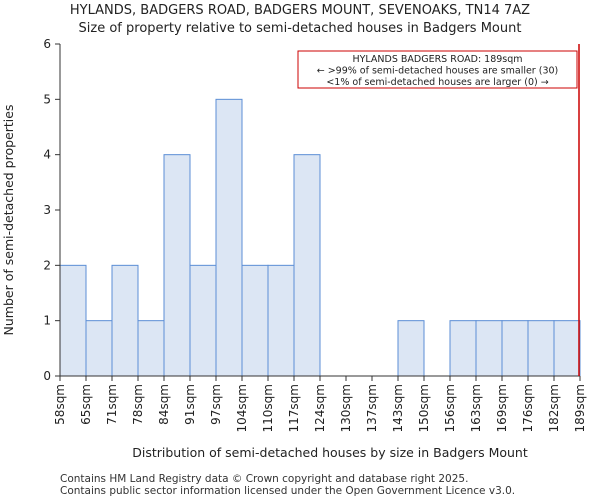 This screenshot has width=600, height=500. I want to click on x-tick-label: 58sqm, so click(60, 404).